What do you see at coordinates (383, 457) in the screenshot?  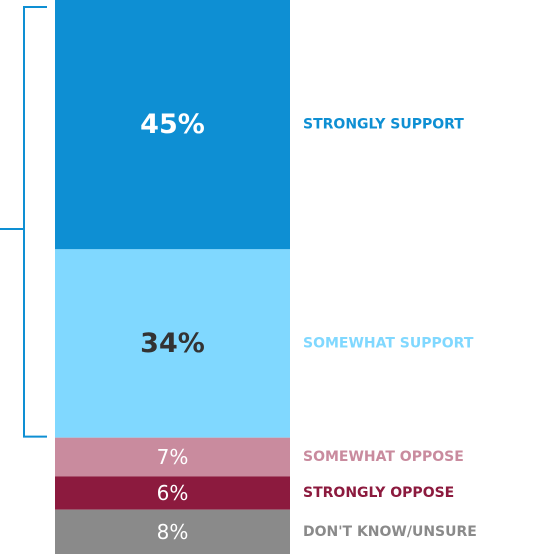 I see `category-label-somewhat-oppose: SOMEWHAT OPPOSE` at bounding box center [383, 457].